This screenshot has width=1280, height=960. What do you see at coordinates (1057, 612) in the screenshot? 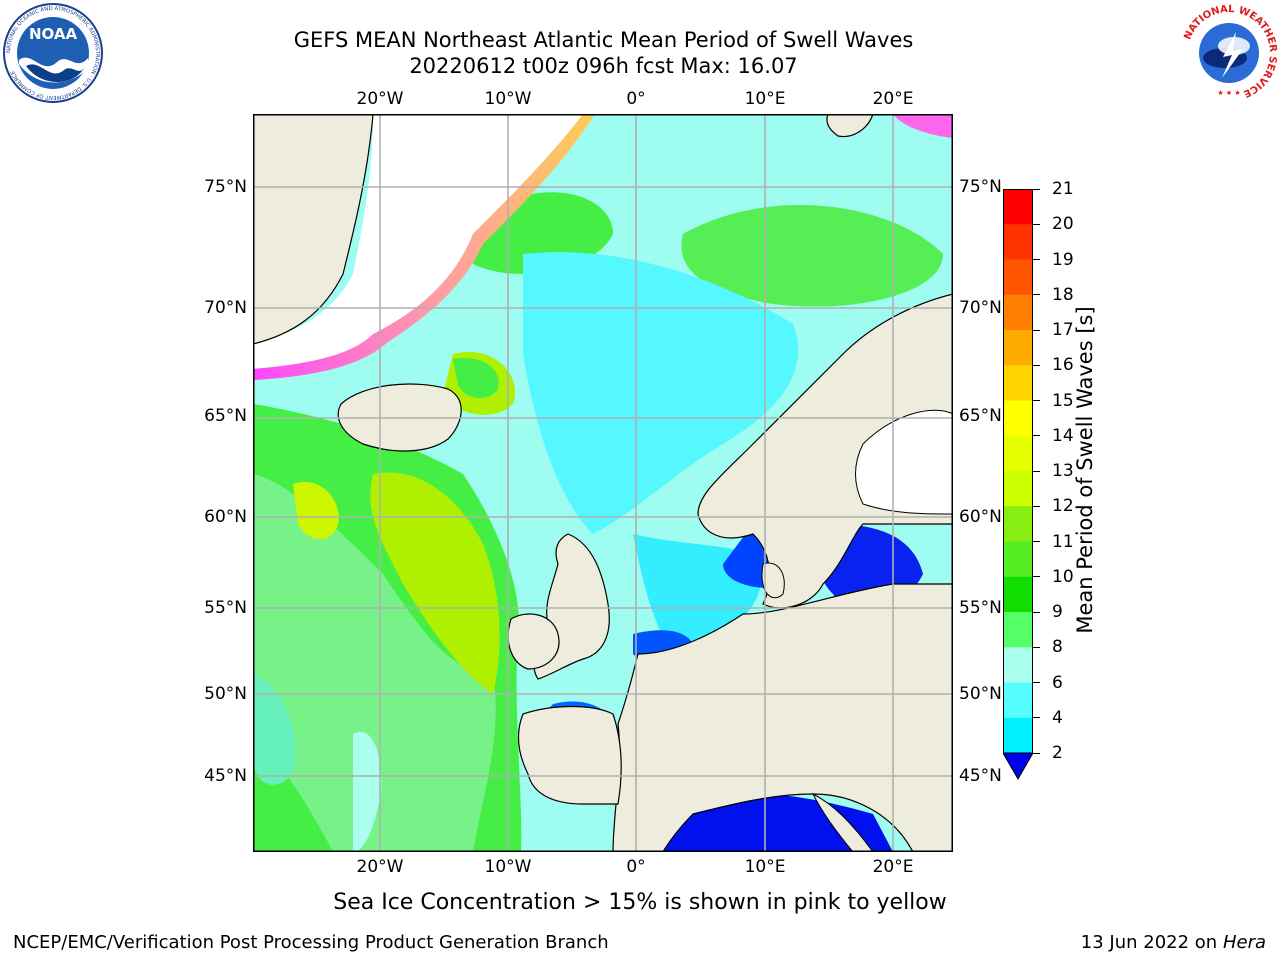
I see `colorbar-tick-label: 9` at bounding box center [1057, 612].